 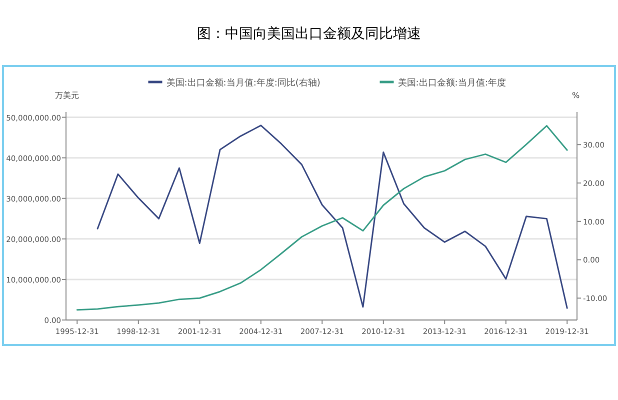 What do you see at coordinates (309, 34) in the screenshot?
I see `chart-title: 图：中国向美国出口金额及同比增速` at bounding box center [309, 34].